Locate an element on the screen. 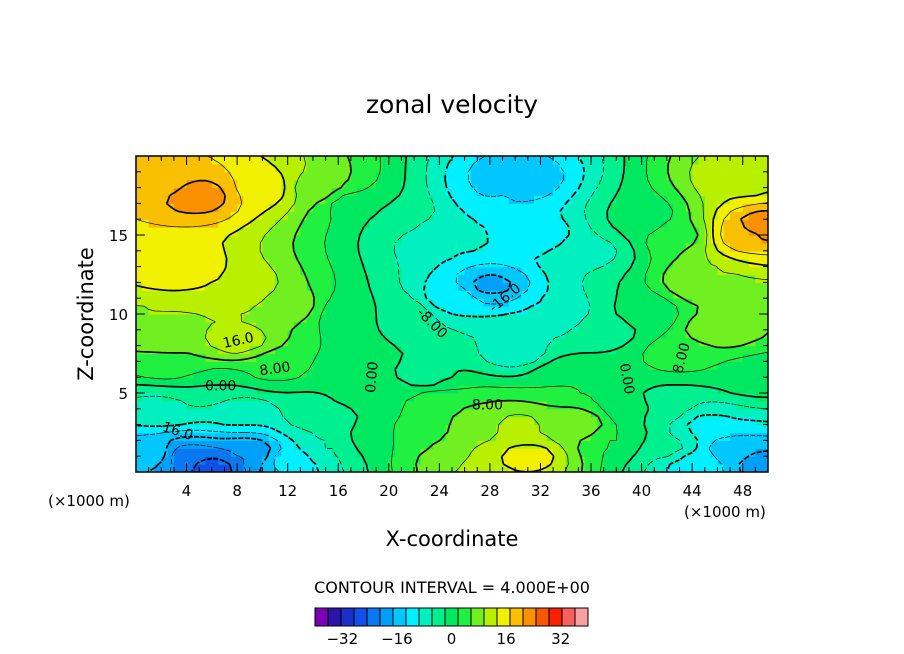 The image size is (904, 654). x-tick-label: 4 is located at coordinates (187, 491).